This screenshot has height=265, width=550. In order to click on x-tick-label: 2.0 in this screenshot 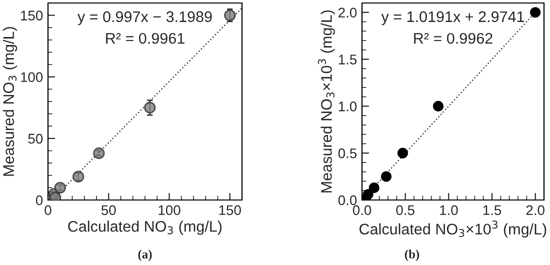, I will do `click(535, 210)`.